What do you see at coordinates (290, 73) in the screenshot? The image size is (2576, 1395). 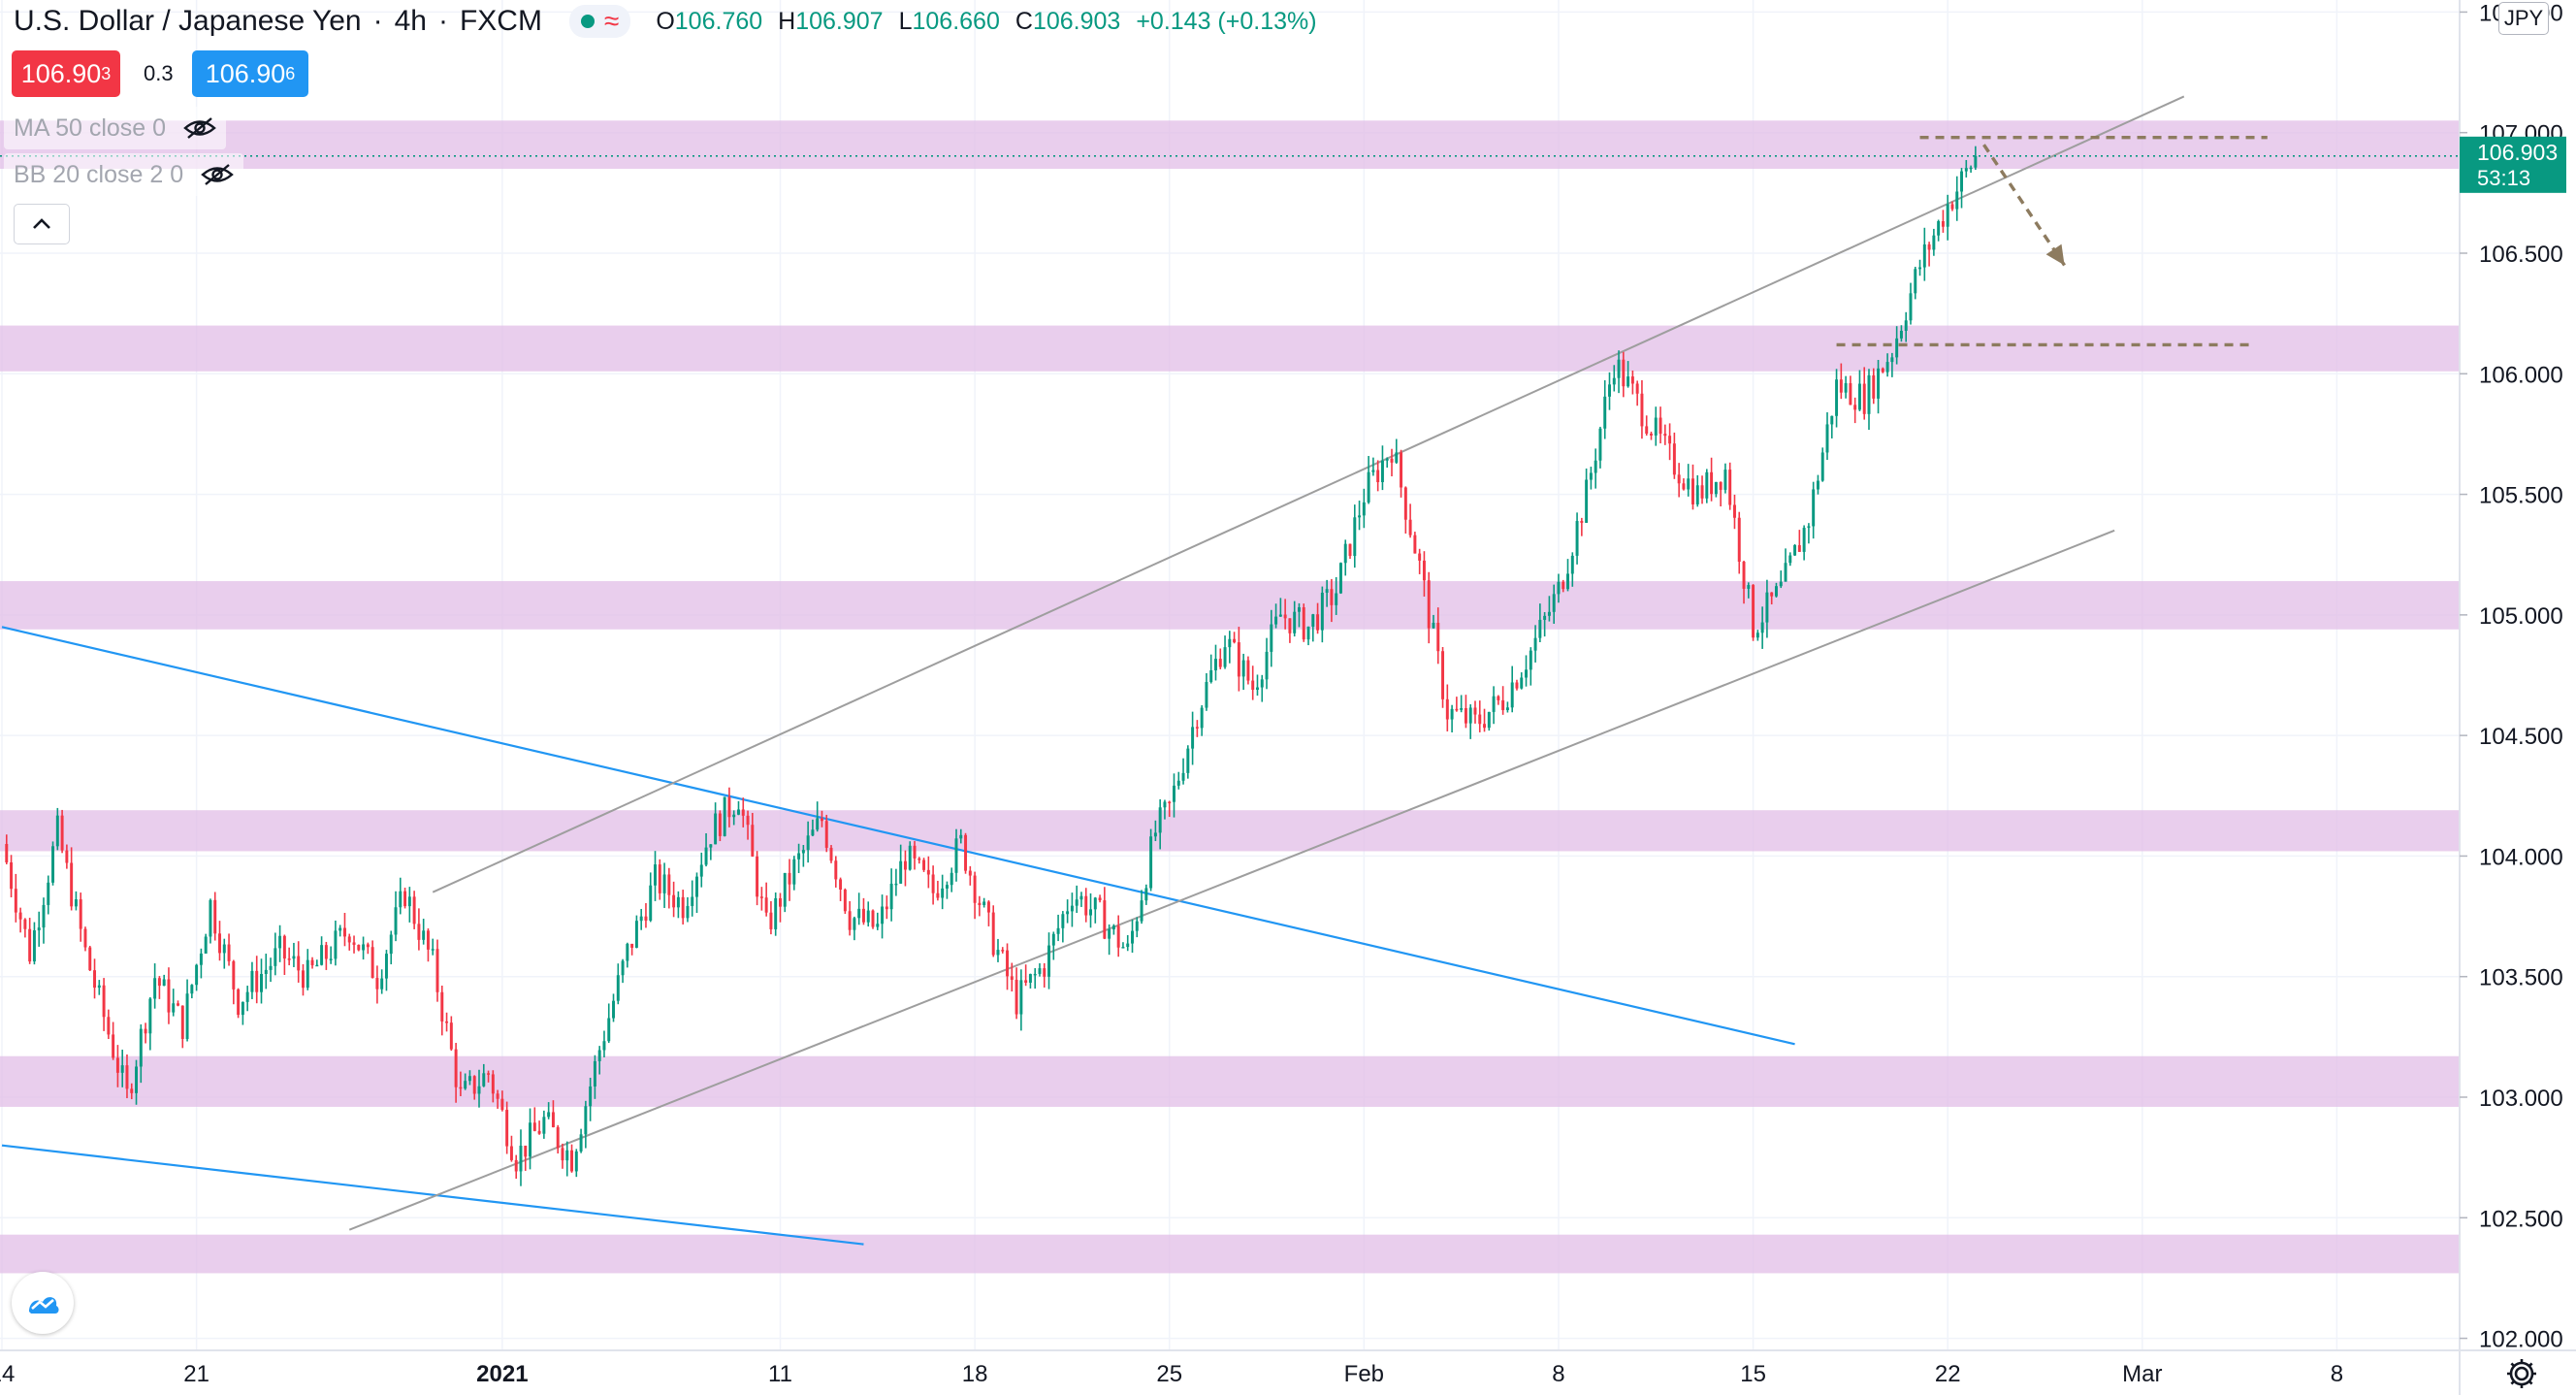 I see `buy-price-pip: 6` at bounding box center [290, 73].